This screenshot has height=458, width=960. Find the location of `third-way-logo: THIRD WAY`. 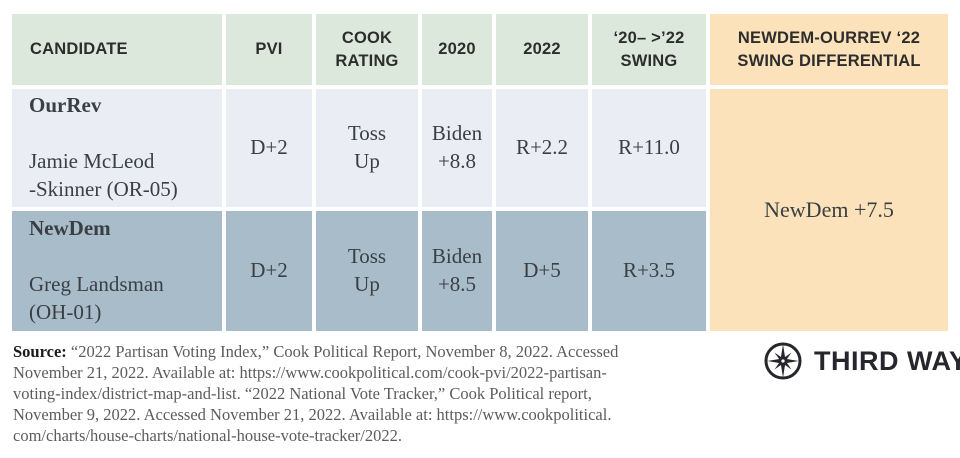

third-way-logo: THIRD WAY is located at coordinates (861, 361).